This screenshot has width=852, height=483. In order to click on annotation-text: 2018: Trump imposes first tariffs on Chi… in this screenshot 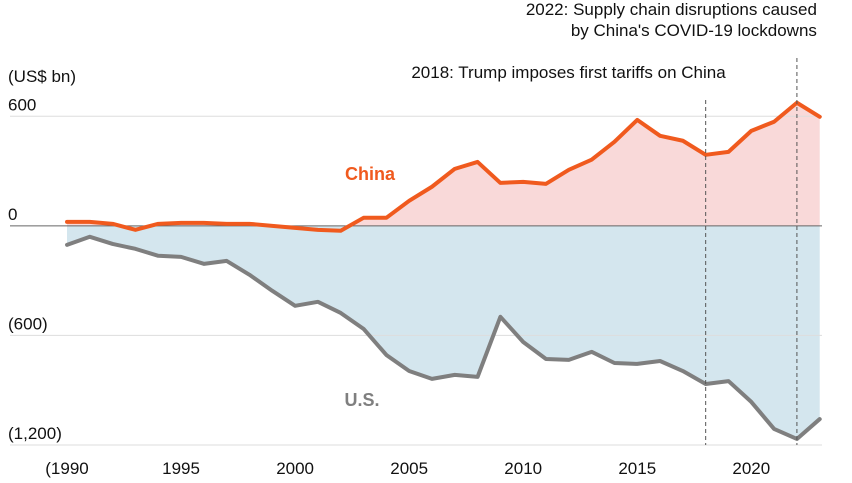, I will do `click(568, 72)`.